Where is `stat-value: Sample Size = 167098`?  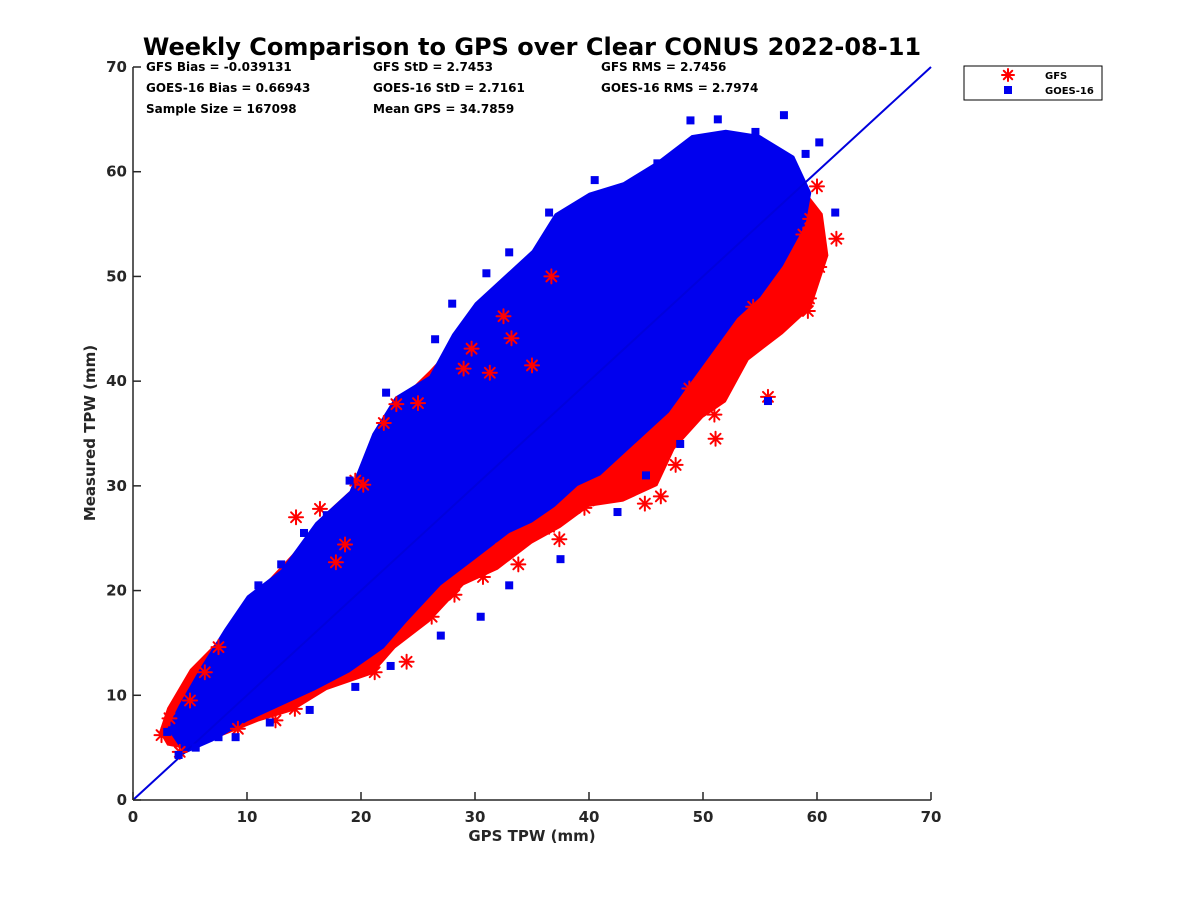
stat-value: Sample Size = 167098 is located at coordinates (221, 109).